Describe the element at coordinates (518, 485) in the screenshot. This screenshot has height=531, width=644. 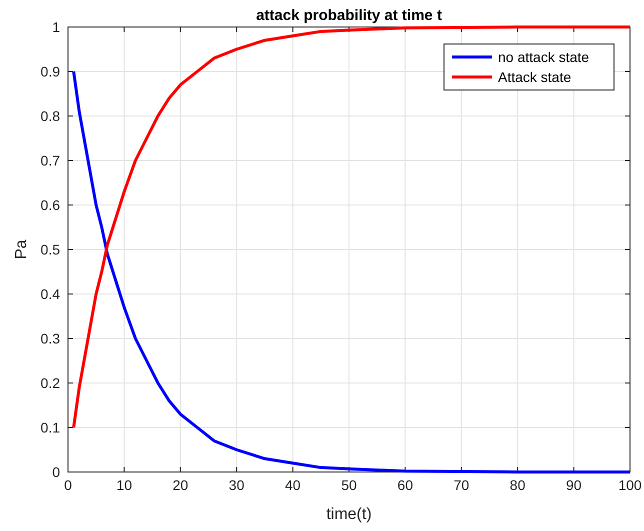
I see `x-tick-label: 80` at that location.